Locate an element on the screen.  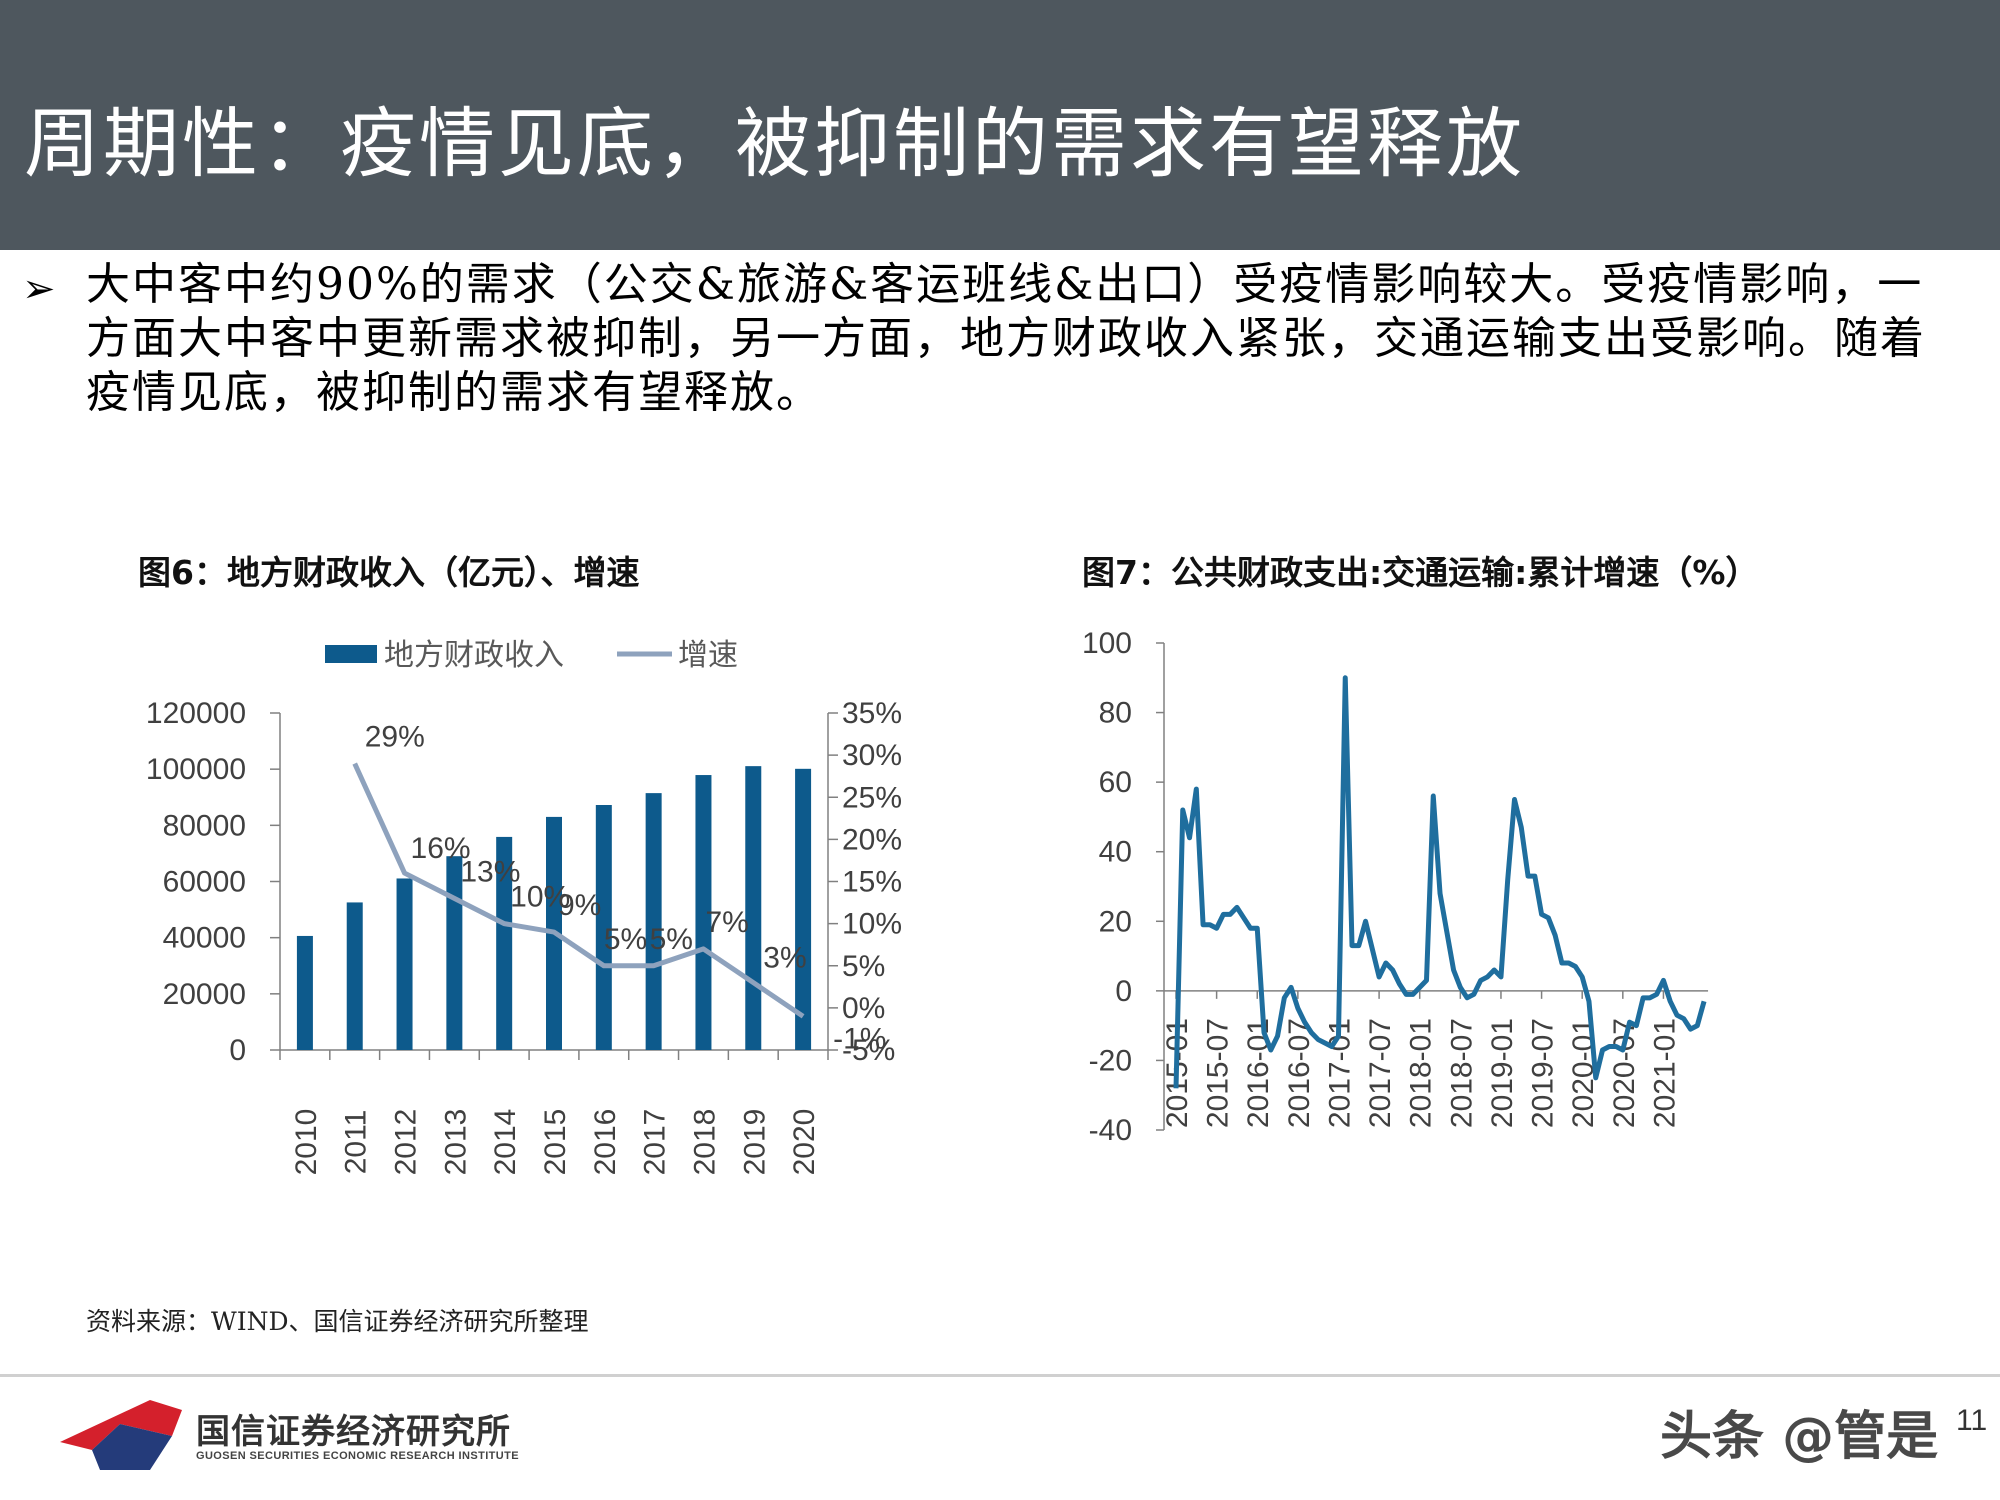
y-left-tick-label: 60000 is located at coordinates (204, 882).